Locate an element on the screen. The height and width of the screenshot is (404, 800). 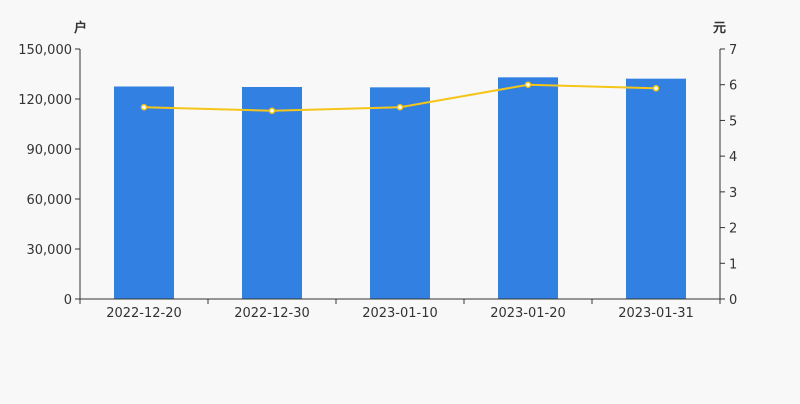
x-axis-tick-label: 2022-12-20 is located at coordinates (144, 313).